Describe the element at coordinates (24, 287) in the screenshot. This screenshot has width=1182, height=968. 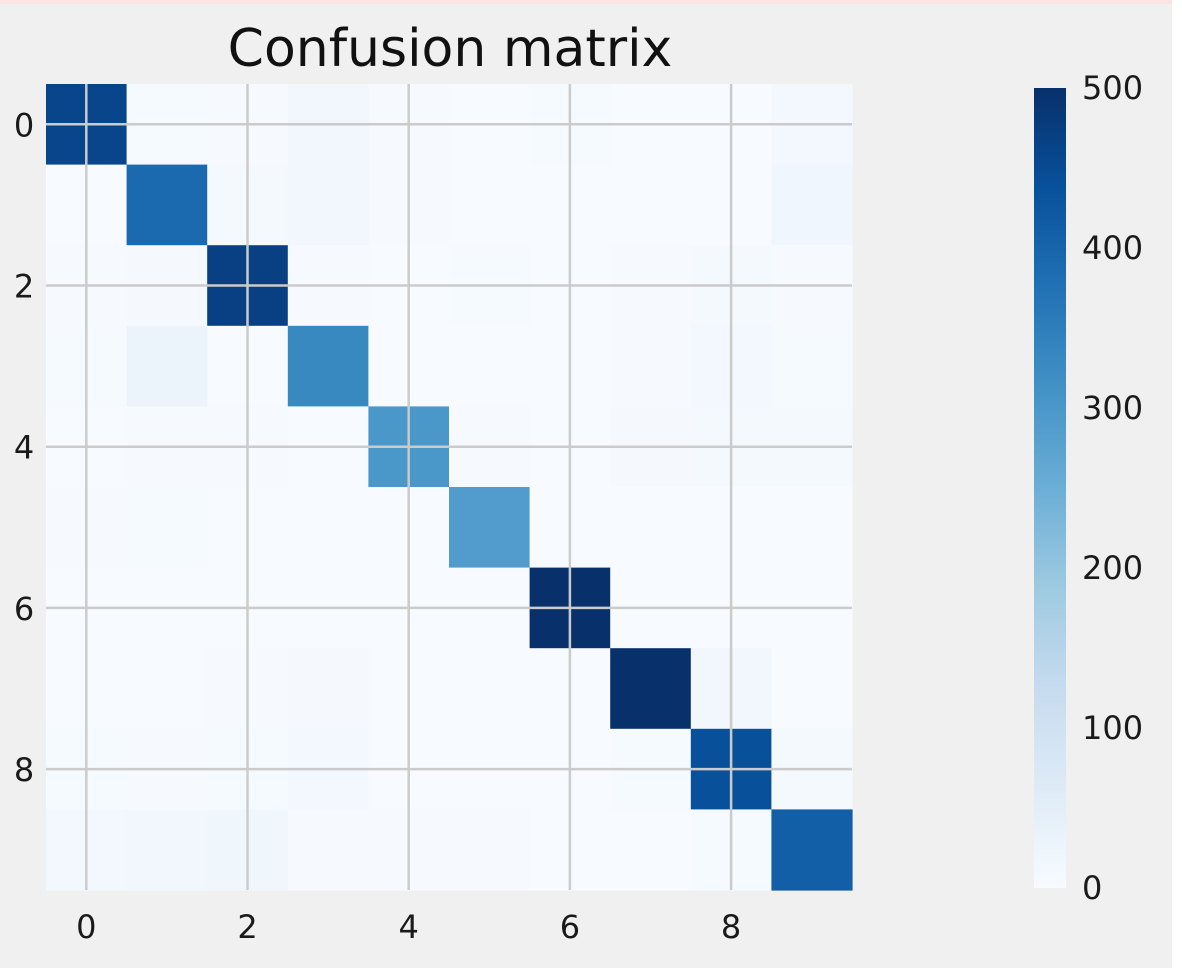
I see `y-tick-label: 2` at that location.